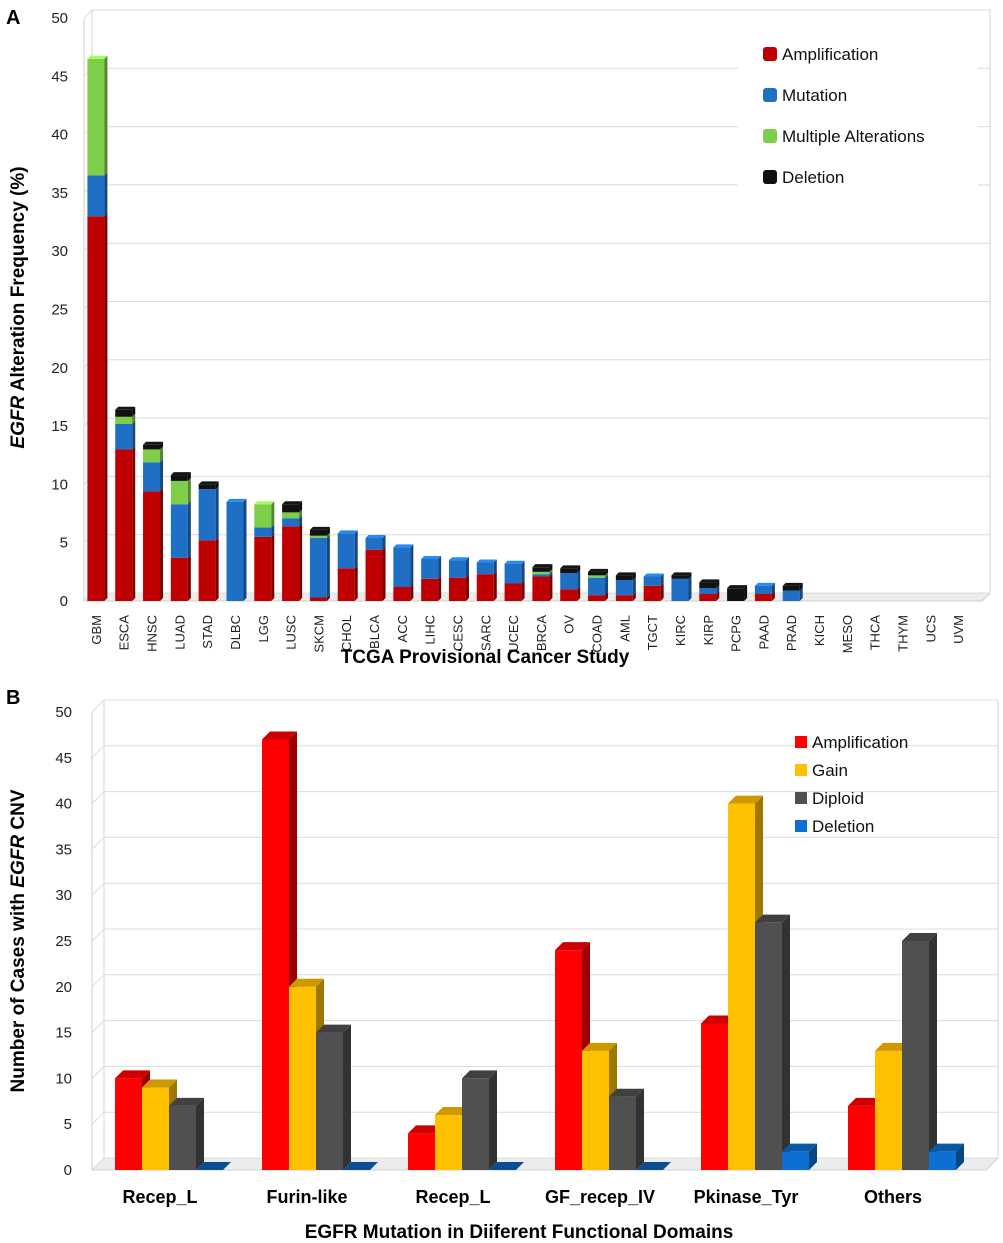 The height and width of the screenshot is (1243, 1003). Describe the element at coordinates (306, 1197) in the screenshot. I see `x-tick-label: Furin-like` at that location.